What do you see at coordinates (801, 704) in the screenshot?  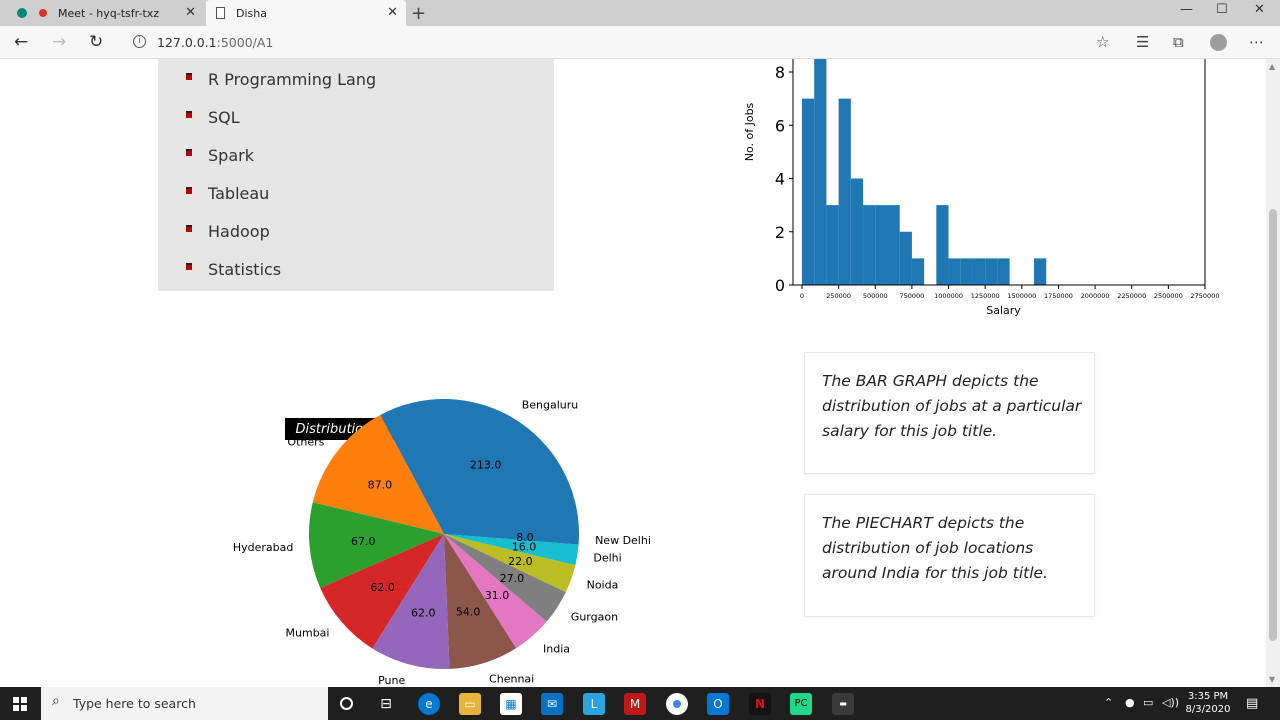 I see `pycharm-icon: PC` at bounding box center [801, 704].